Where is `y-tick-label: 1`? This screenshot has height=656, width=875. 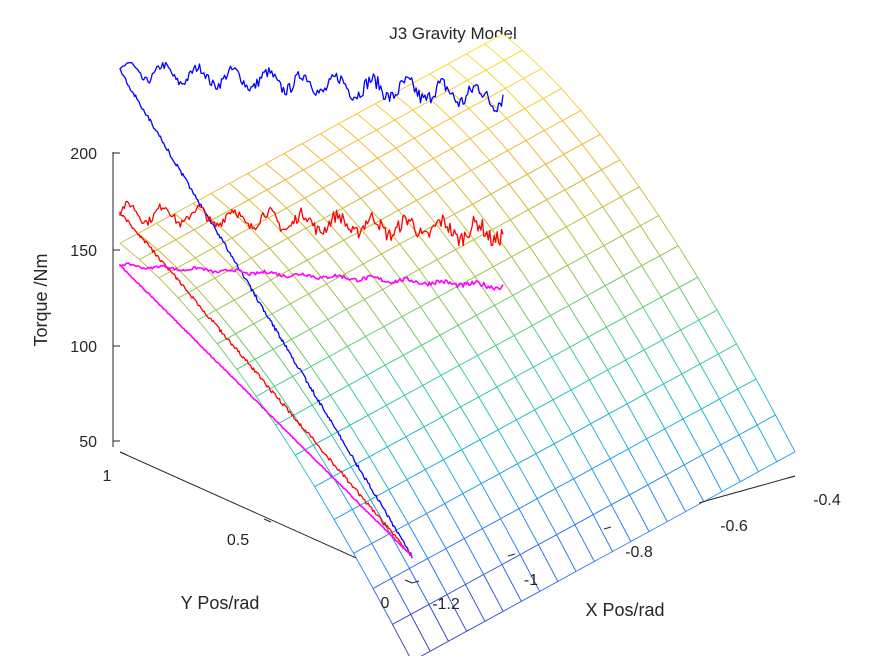 y-tick-label: 1 is located at coordinates (107, 476).